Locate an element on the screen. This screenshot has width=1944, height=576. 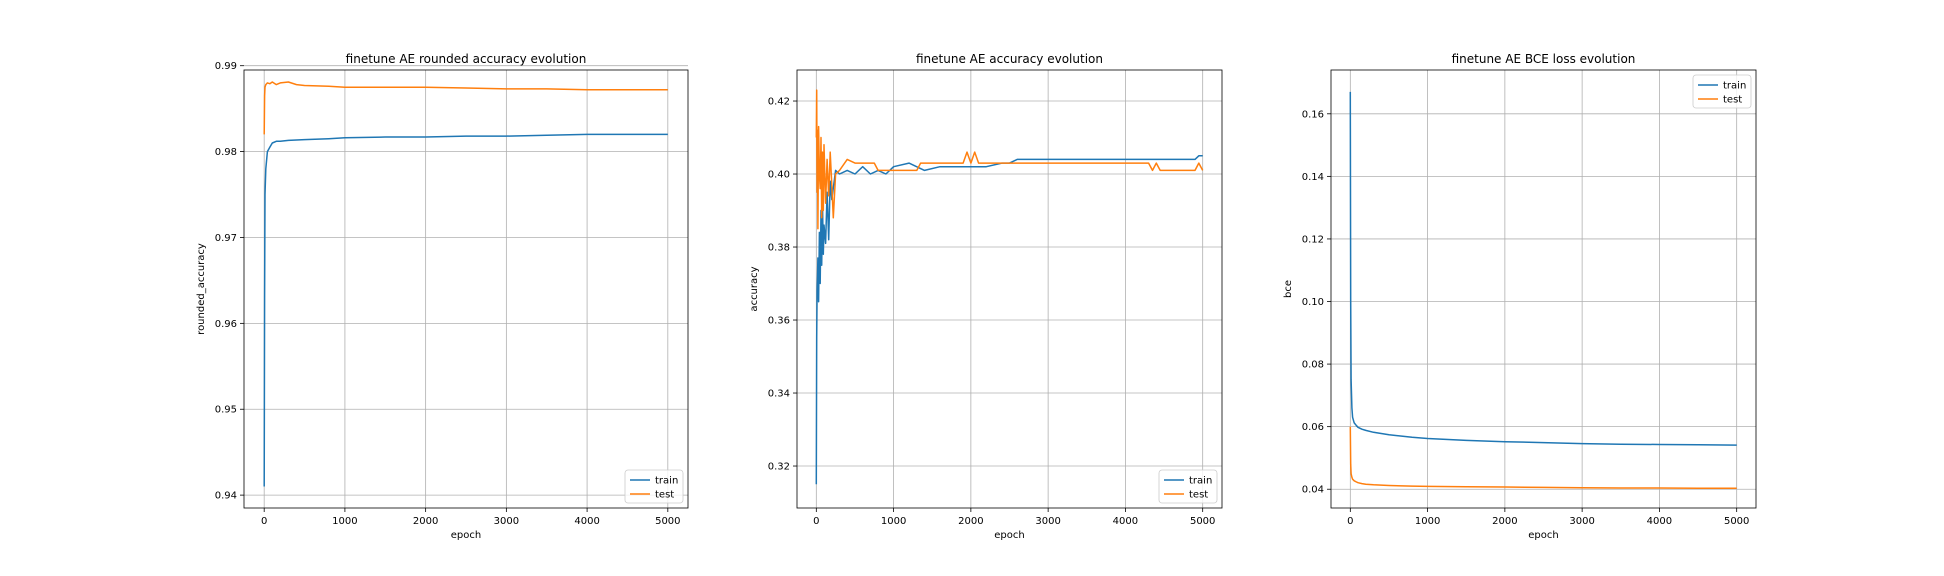
chart-title: finetune AE accuracy evolution is located at coordinates (1009, 59).